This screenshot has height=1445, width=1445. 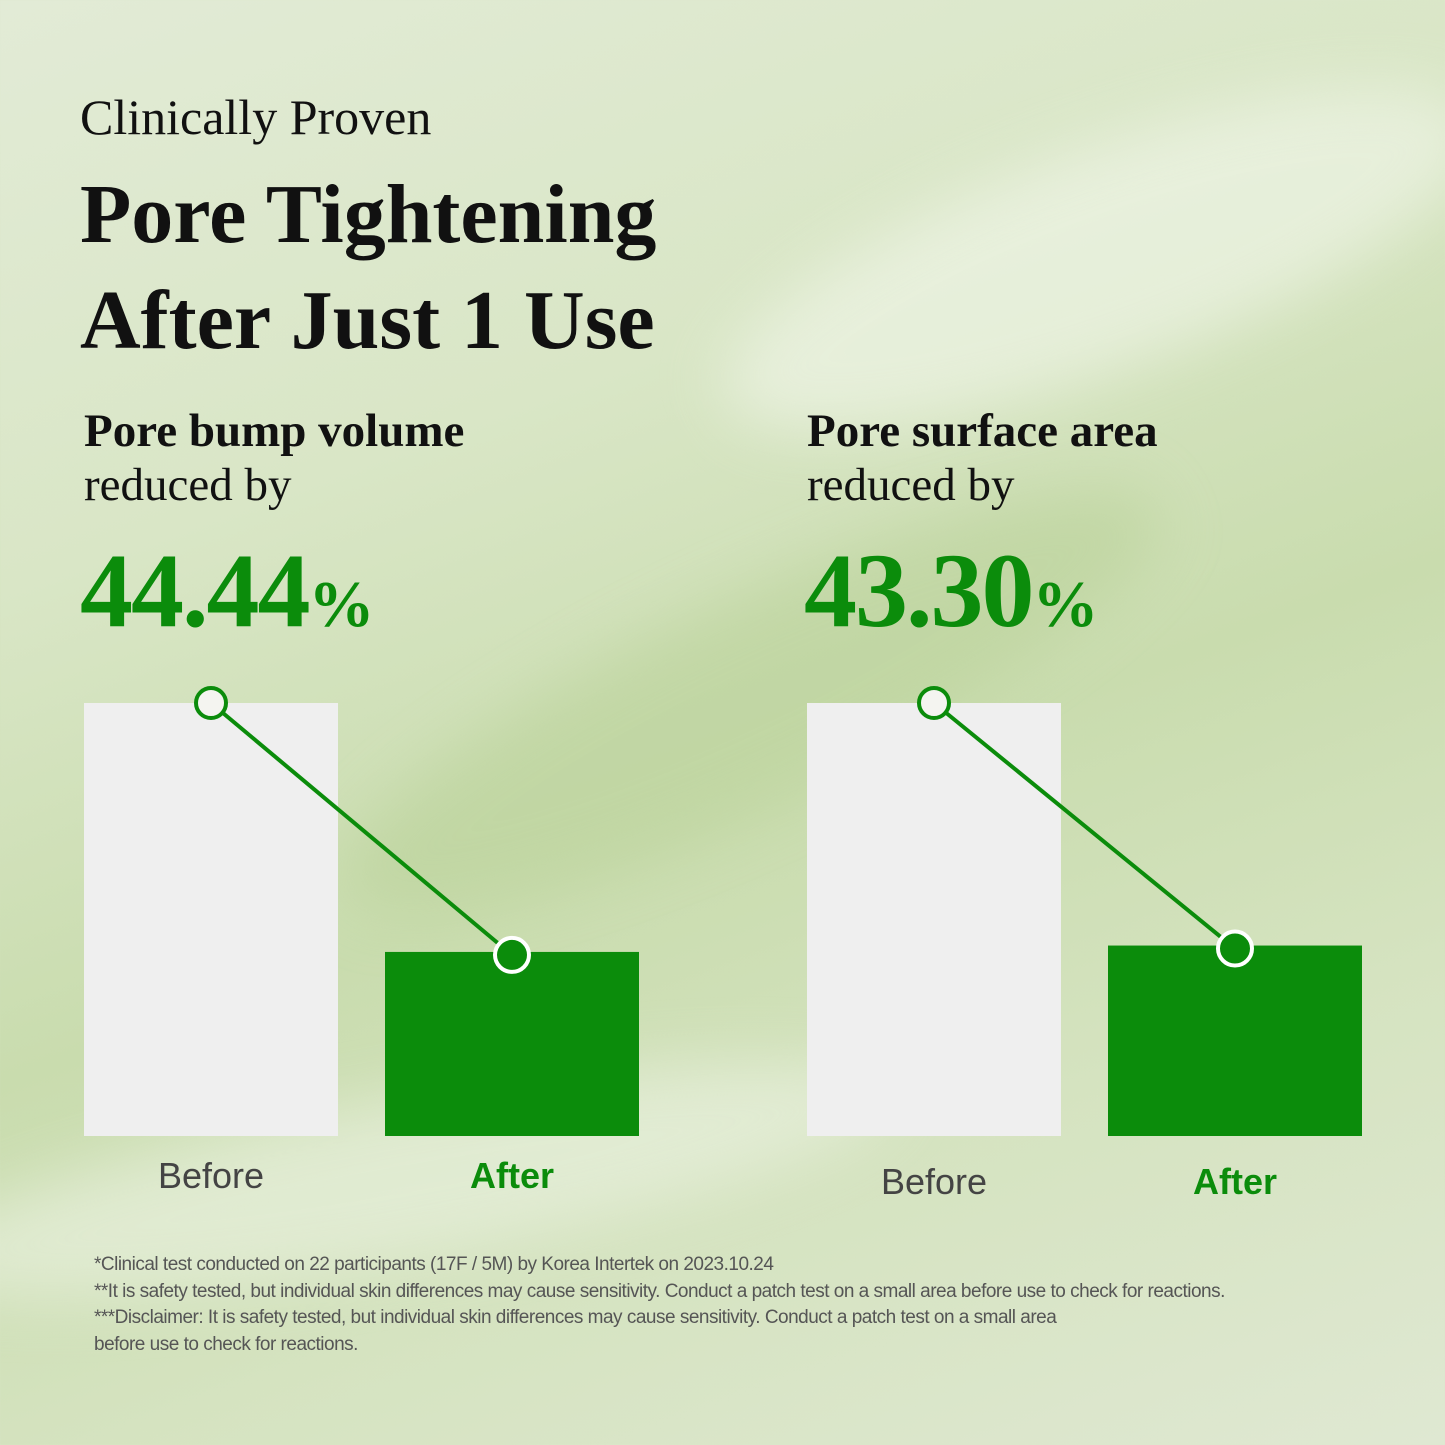 I want to click on chart-1-unit: %, so click(x=341, y=604).